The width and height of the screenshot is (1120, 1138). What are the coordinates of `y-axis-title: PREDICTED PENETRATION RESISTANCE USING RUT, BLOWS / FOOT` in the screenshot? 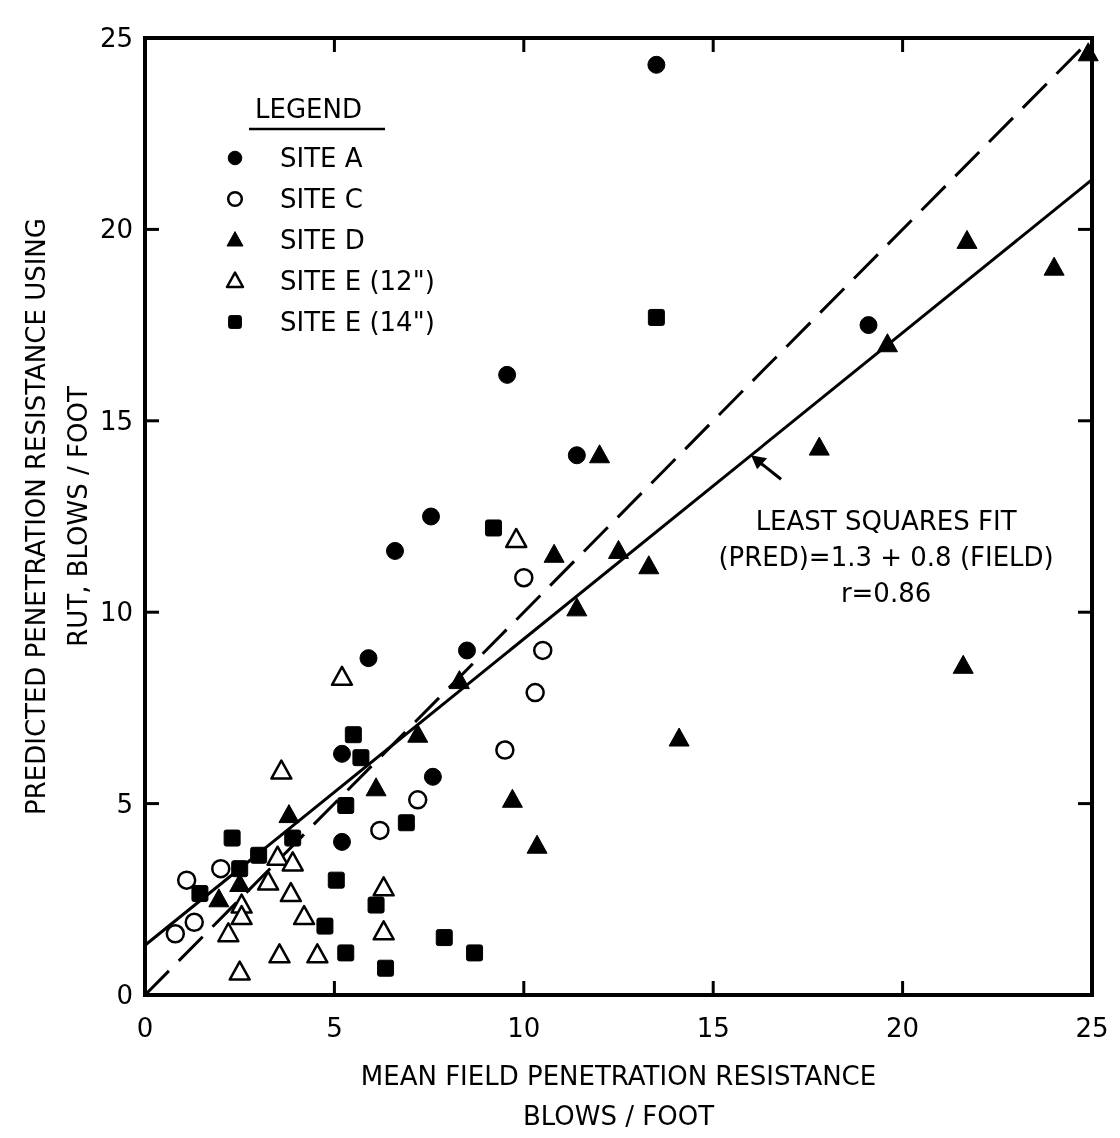 It's located at (57, 516).